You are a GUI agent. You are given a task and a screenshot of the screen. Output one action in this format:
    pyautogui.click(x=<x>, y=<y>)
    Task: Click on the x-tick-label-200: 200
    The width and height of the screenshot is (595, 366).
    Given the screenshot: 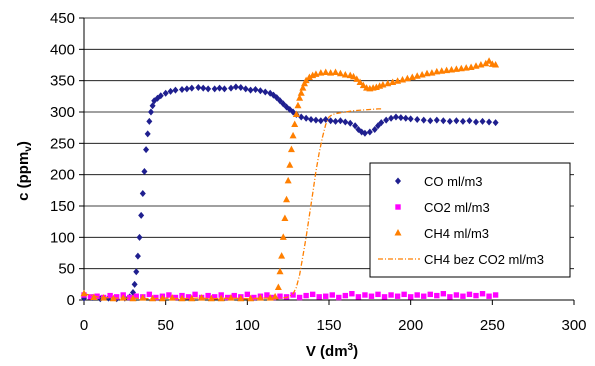 What is the action you would take?
    pyautogui.click(x=410, y=325)
    